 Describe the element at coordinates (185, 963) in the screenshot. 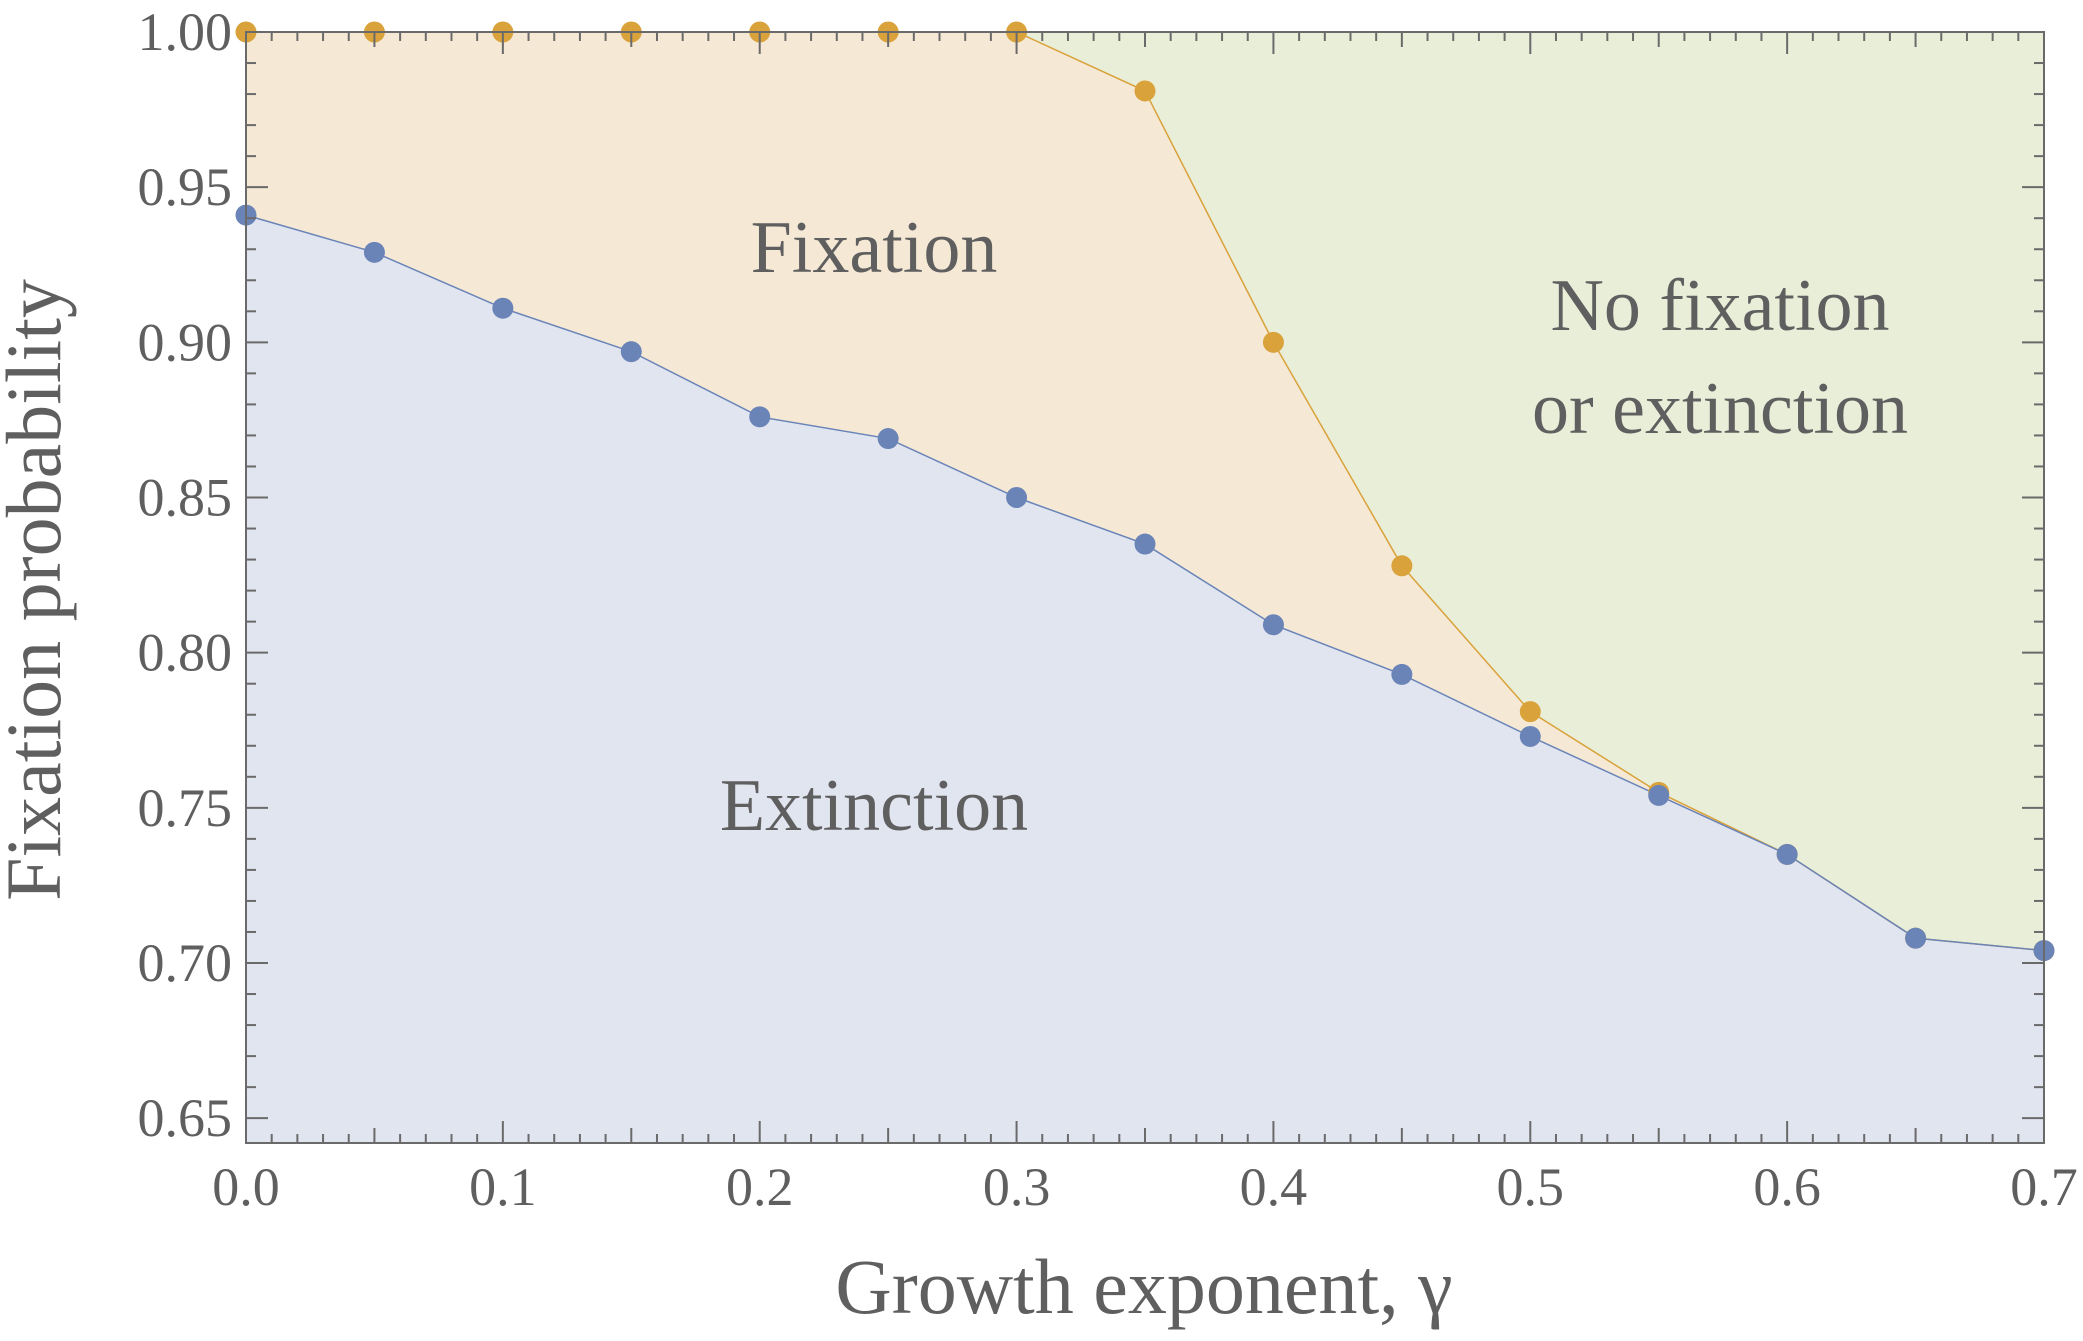

I see `y-tick-label: 0.70` at that location.